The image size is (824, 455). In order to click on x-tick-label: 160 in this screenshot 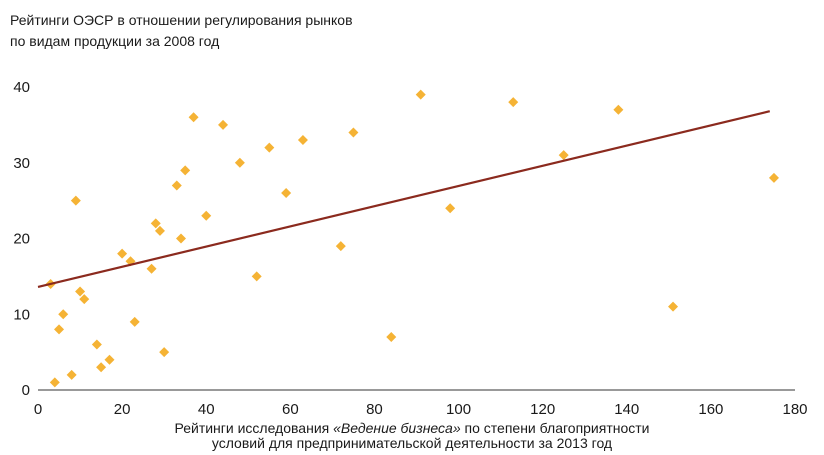, I will do `click(710, 409)`.